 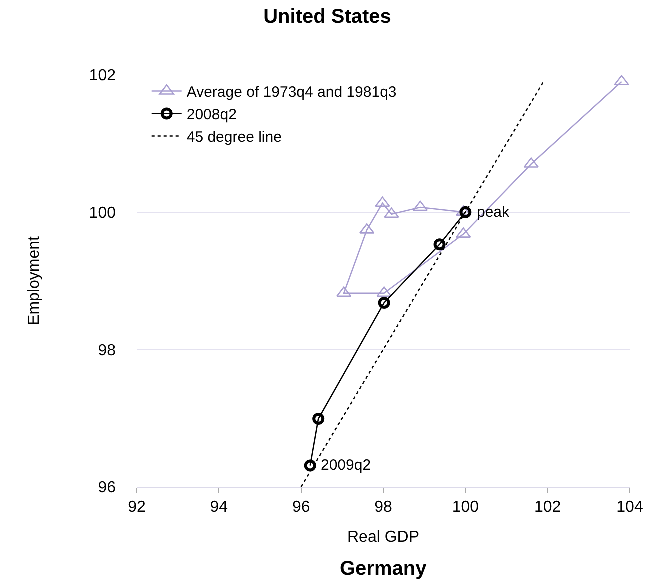 I want to click on y-tick-label: 102, so click(x=102, y=76).